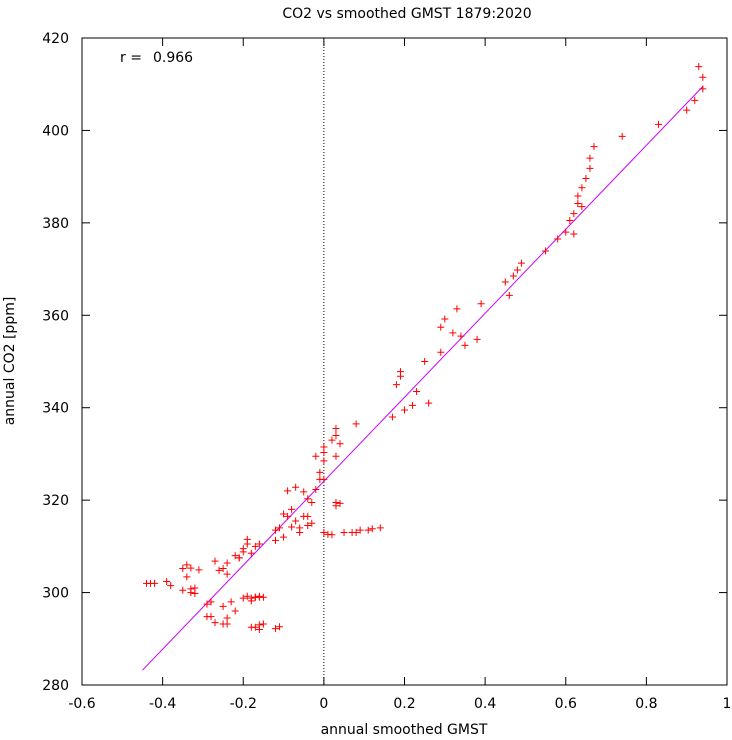  Describe the element at coordinates (162, 704) in the screenshot. I see `x-tick-label: -0.4` at that location.